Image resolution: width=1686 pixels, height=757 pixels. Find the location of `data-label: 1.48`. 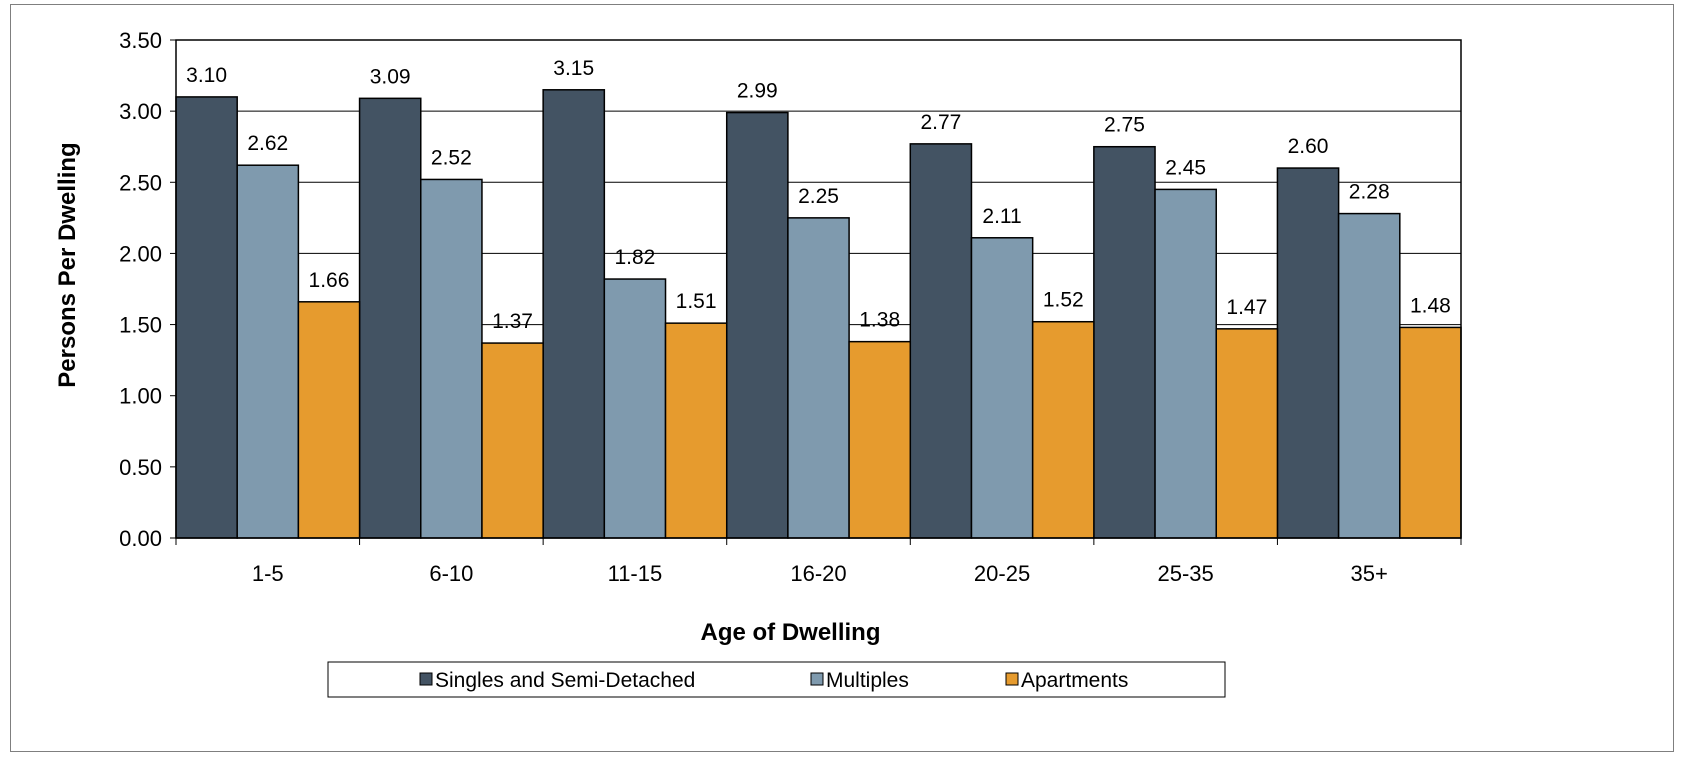

data-label: 1.48 is located at coordinates (1430, 305).